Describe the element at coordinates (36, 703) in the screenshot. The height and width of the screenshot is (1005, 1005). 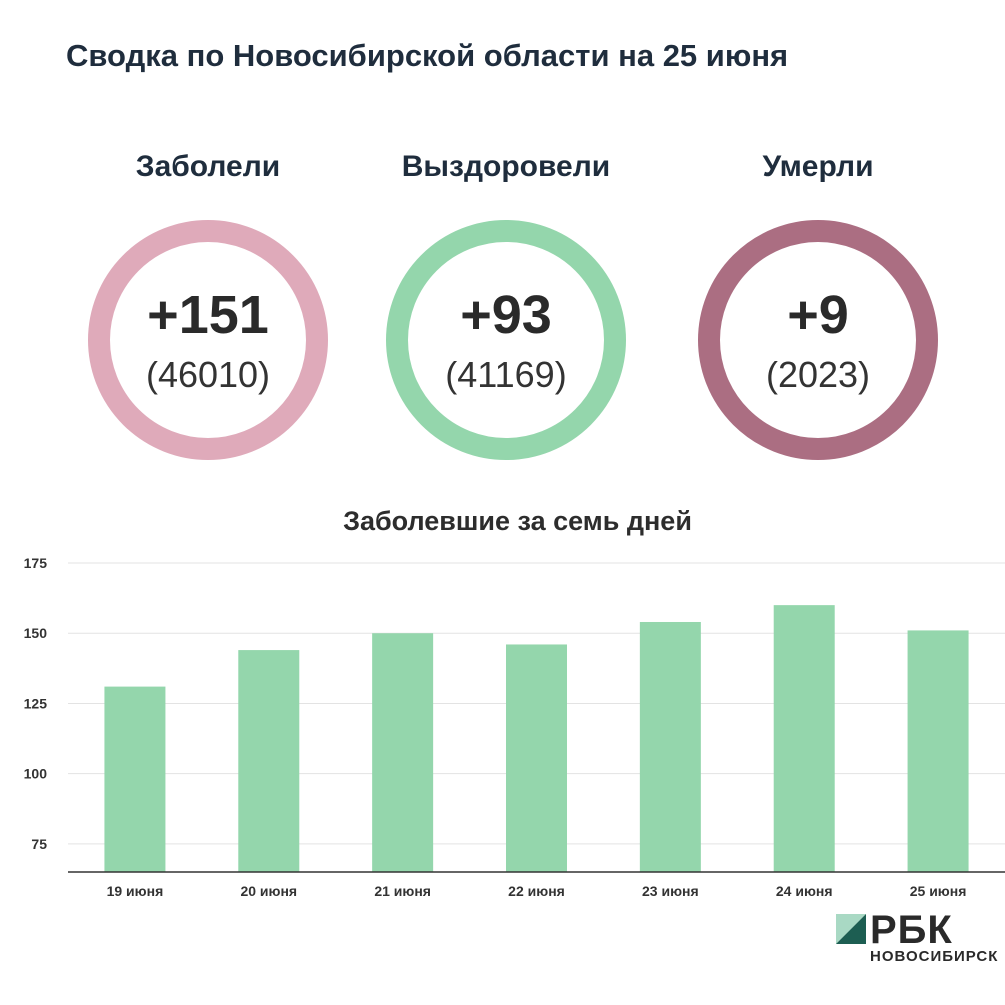
I see `y-tick-label: 125` at that location.